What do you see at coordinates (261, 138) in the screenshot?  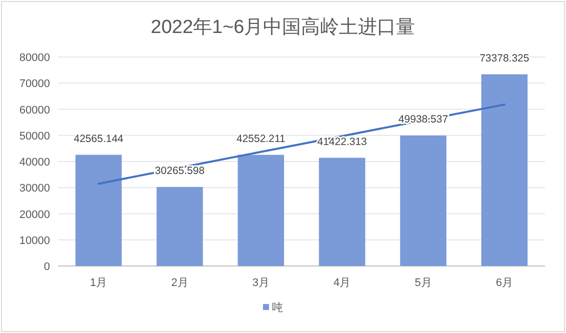 I see `data-label: 42552.211` at bounding box center [261, 138].